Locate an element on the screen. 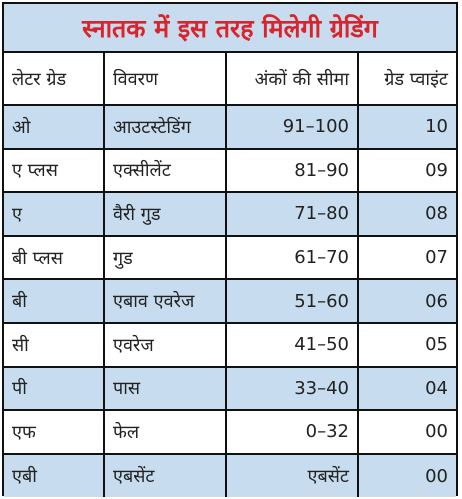  table-cell: 41–50 is located at coordinates (292, 344).